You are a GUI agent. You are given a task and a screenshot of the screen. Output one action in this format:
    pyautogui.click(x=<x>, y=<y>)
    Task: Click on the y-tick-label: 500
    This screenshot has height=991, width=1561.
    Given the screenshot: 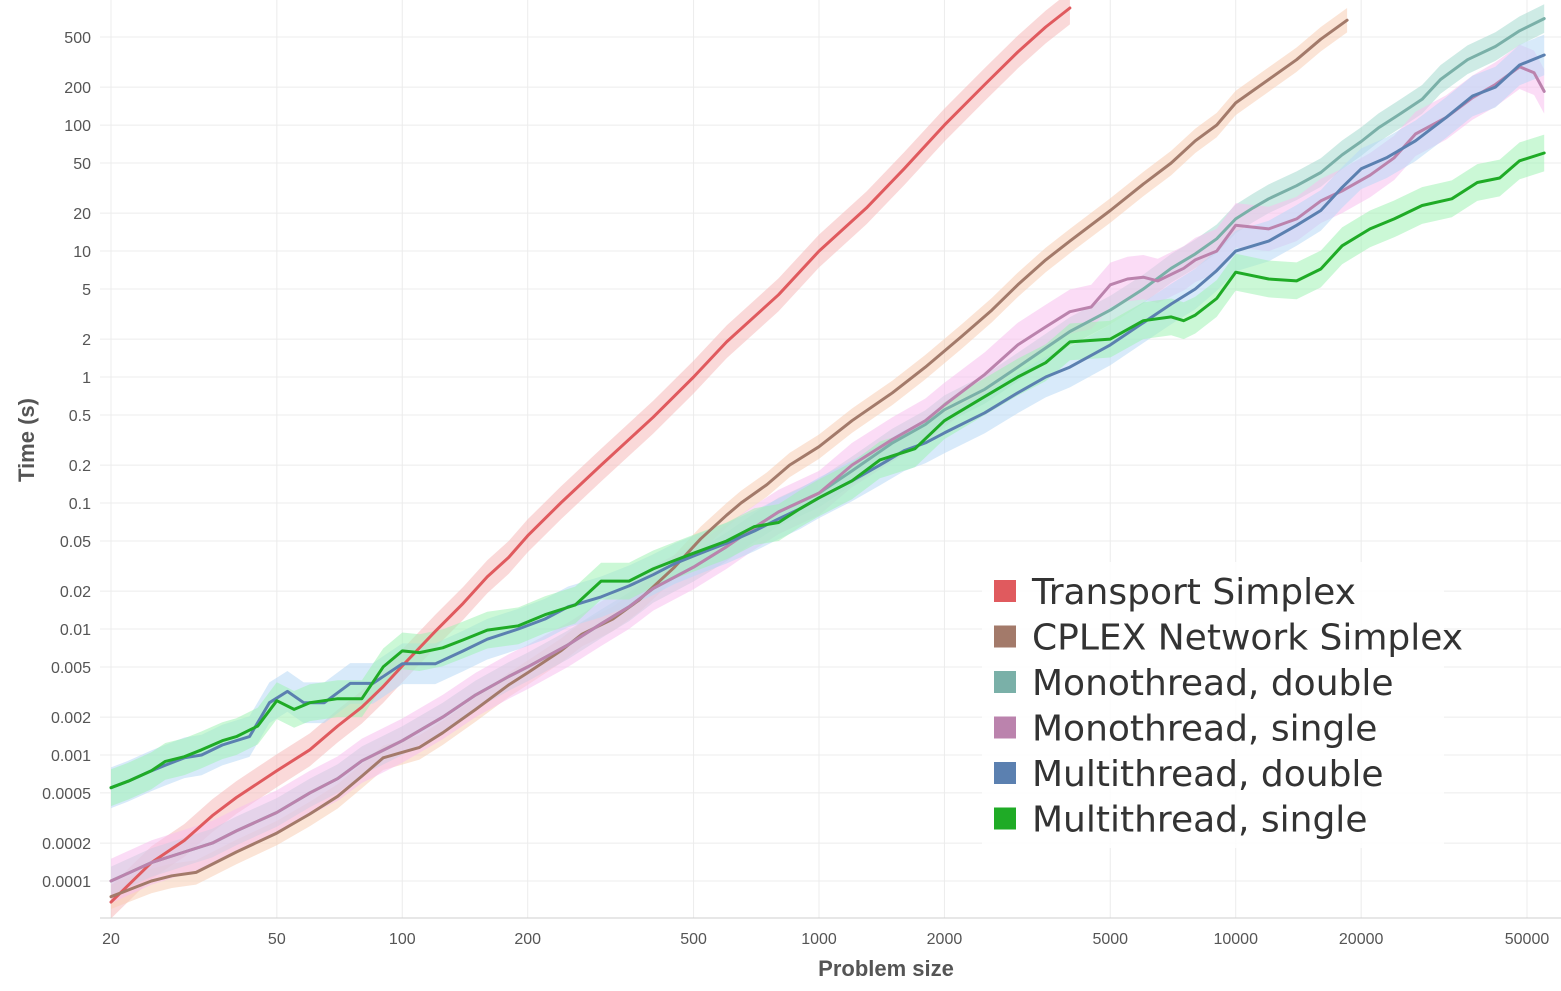 What is the action you would take?
    pyautogui.click(x=77, y=38)
    